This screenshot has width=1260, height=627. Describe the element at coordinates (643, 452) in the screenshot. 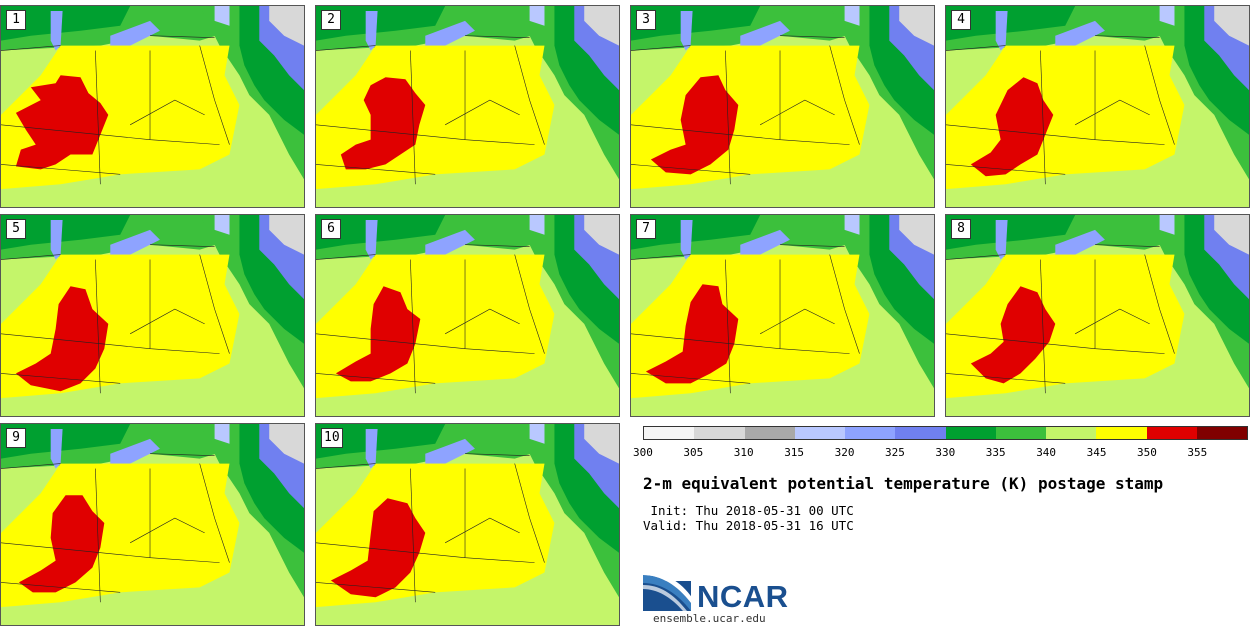

I see `colorbar-tick-label: 300` at that location.